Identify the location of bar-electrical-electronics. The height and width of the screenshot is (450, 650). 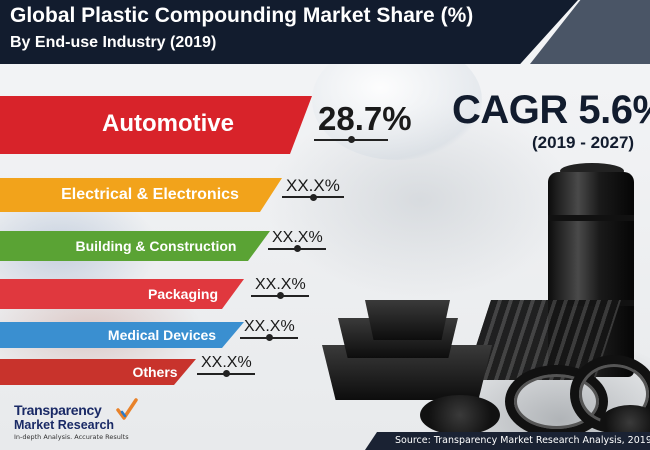
(141, 195).